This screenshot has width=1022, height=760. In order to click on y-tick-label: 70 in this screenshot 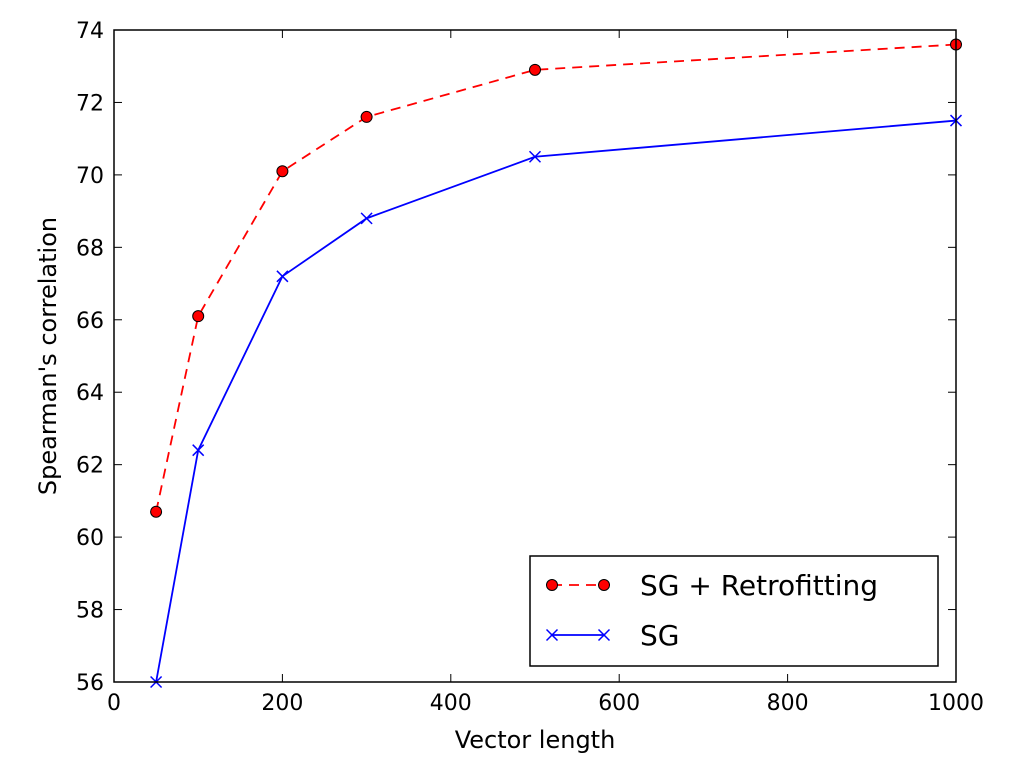, I will do `click(90, 176)`.